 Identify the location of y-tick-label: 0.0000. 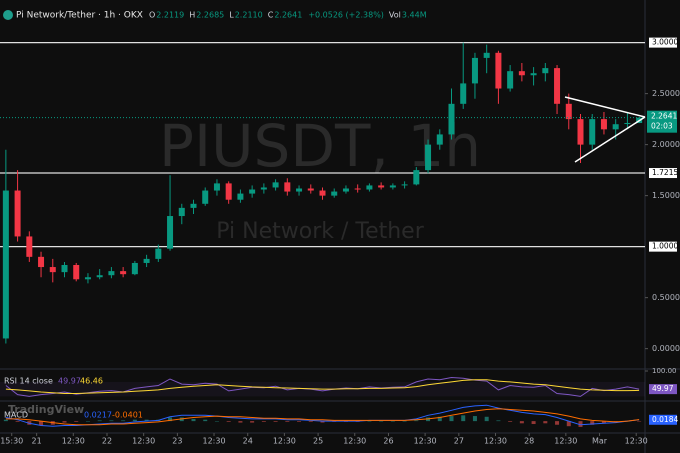
(666, 348).